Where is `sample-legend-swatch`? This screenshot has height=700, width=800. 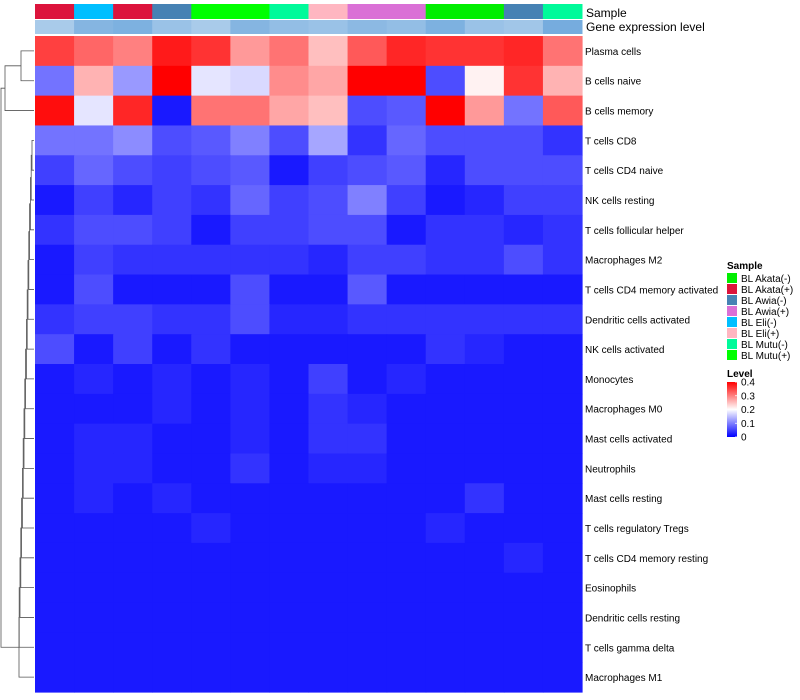 sample-legend-swatch is located at coordinates (732, 278).